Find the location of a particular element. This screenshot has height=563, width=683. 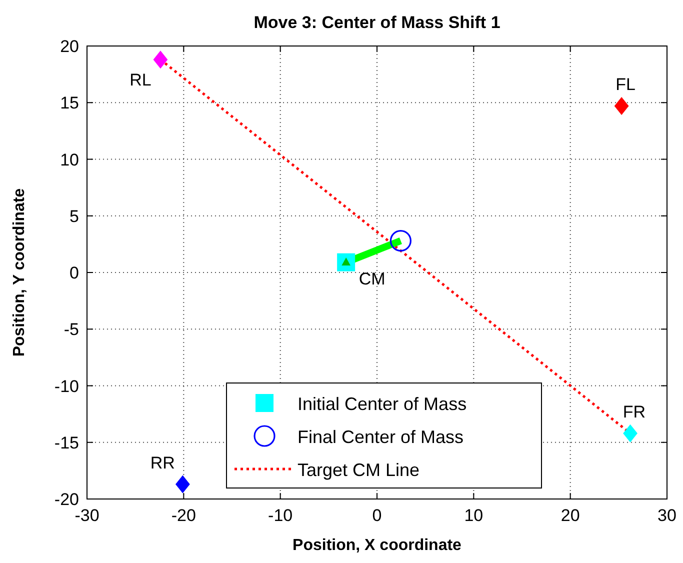

annotation: FR is located at coordinates (634, 412).